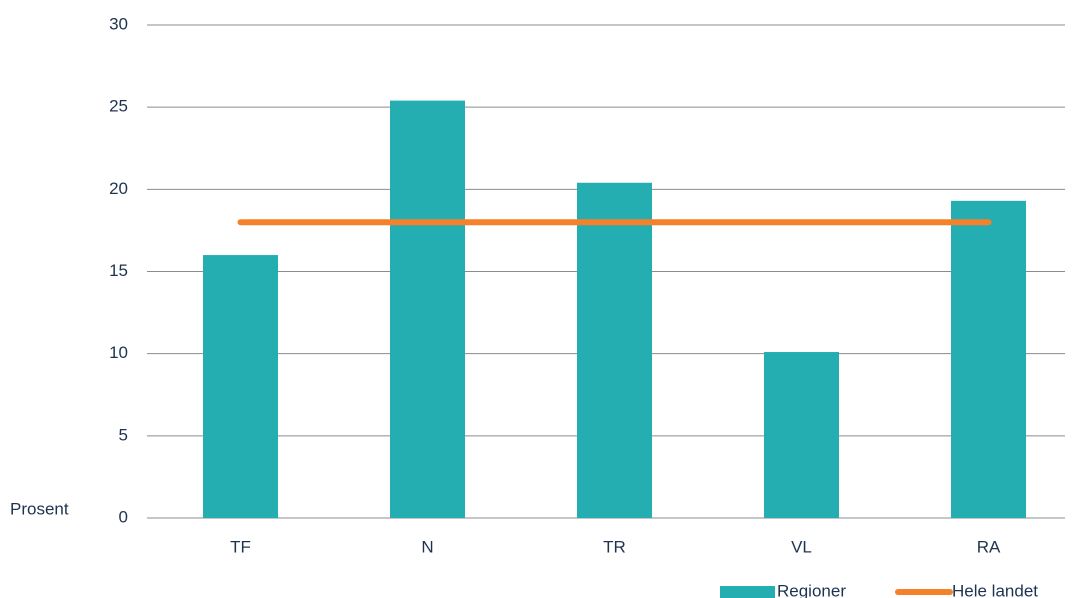 The image size is (1073, 598). Describe the element at coordinates (614, 546) in the screenshot. I see `x-tick-label: TR` at that location.